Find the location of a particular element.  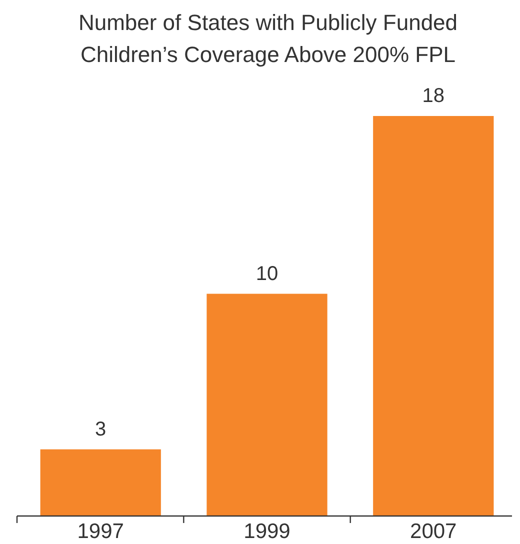

x-tick-label: 1997 is located at coordinates (100, 531).